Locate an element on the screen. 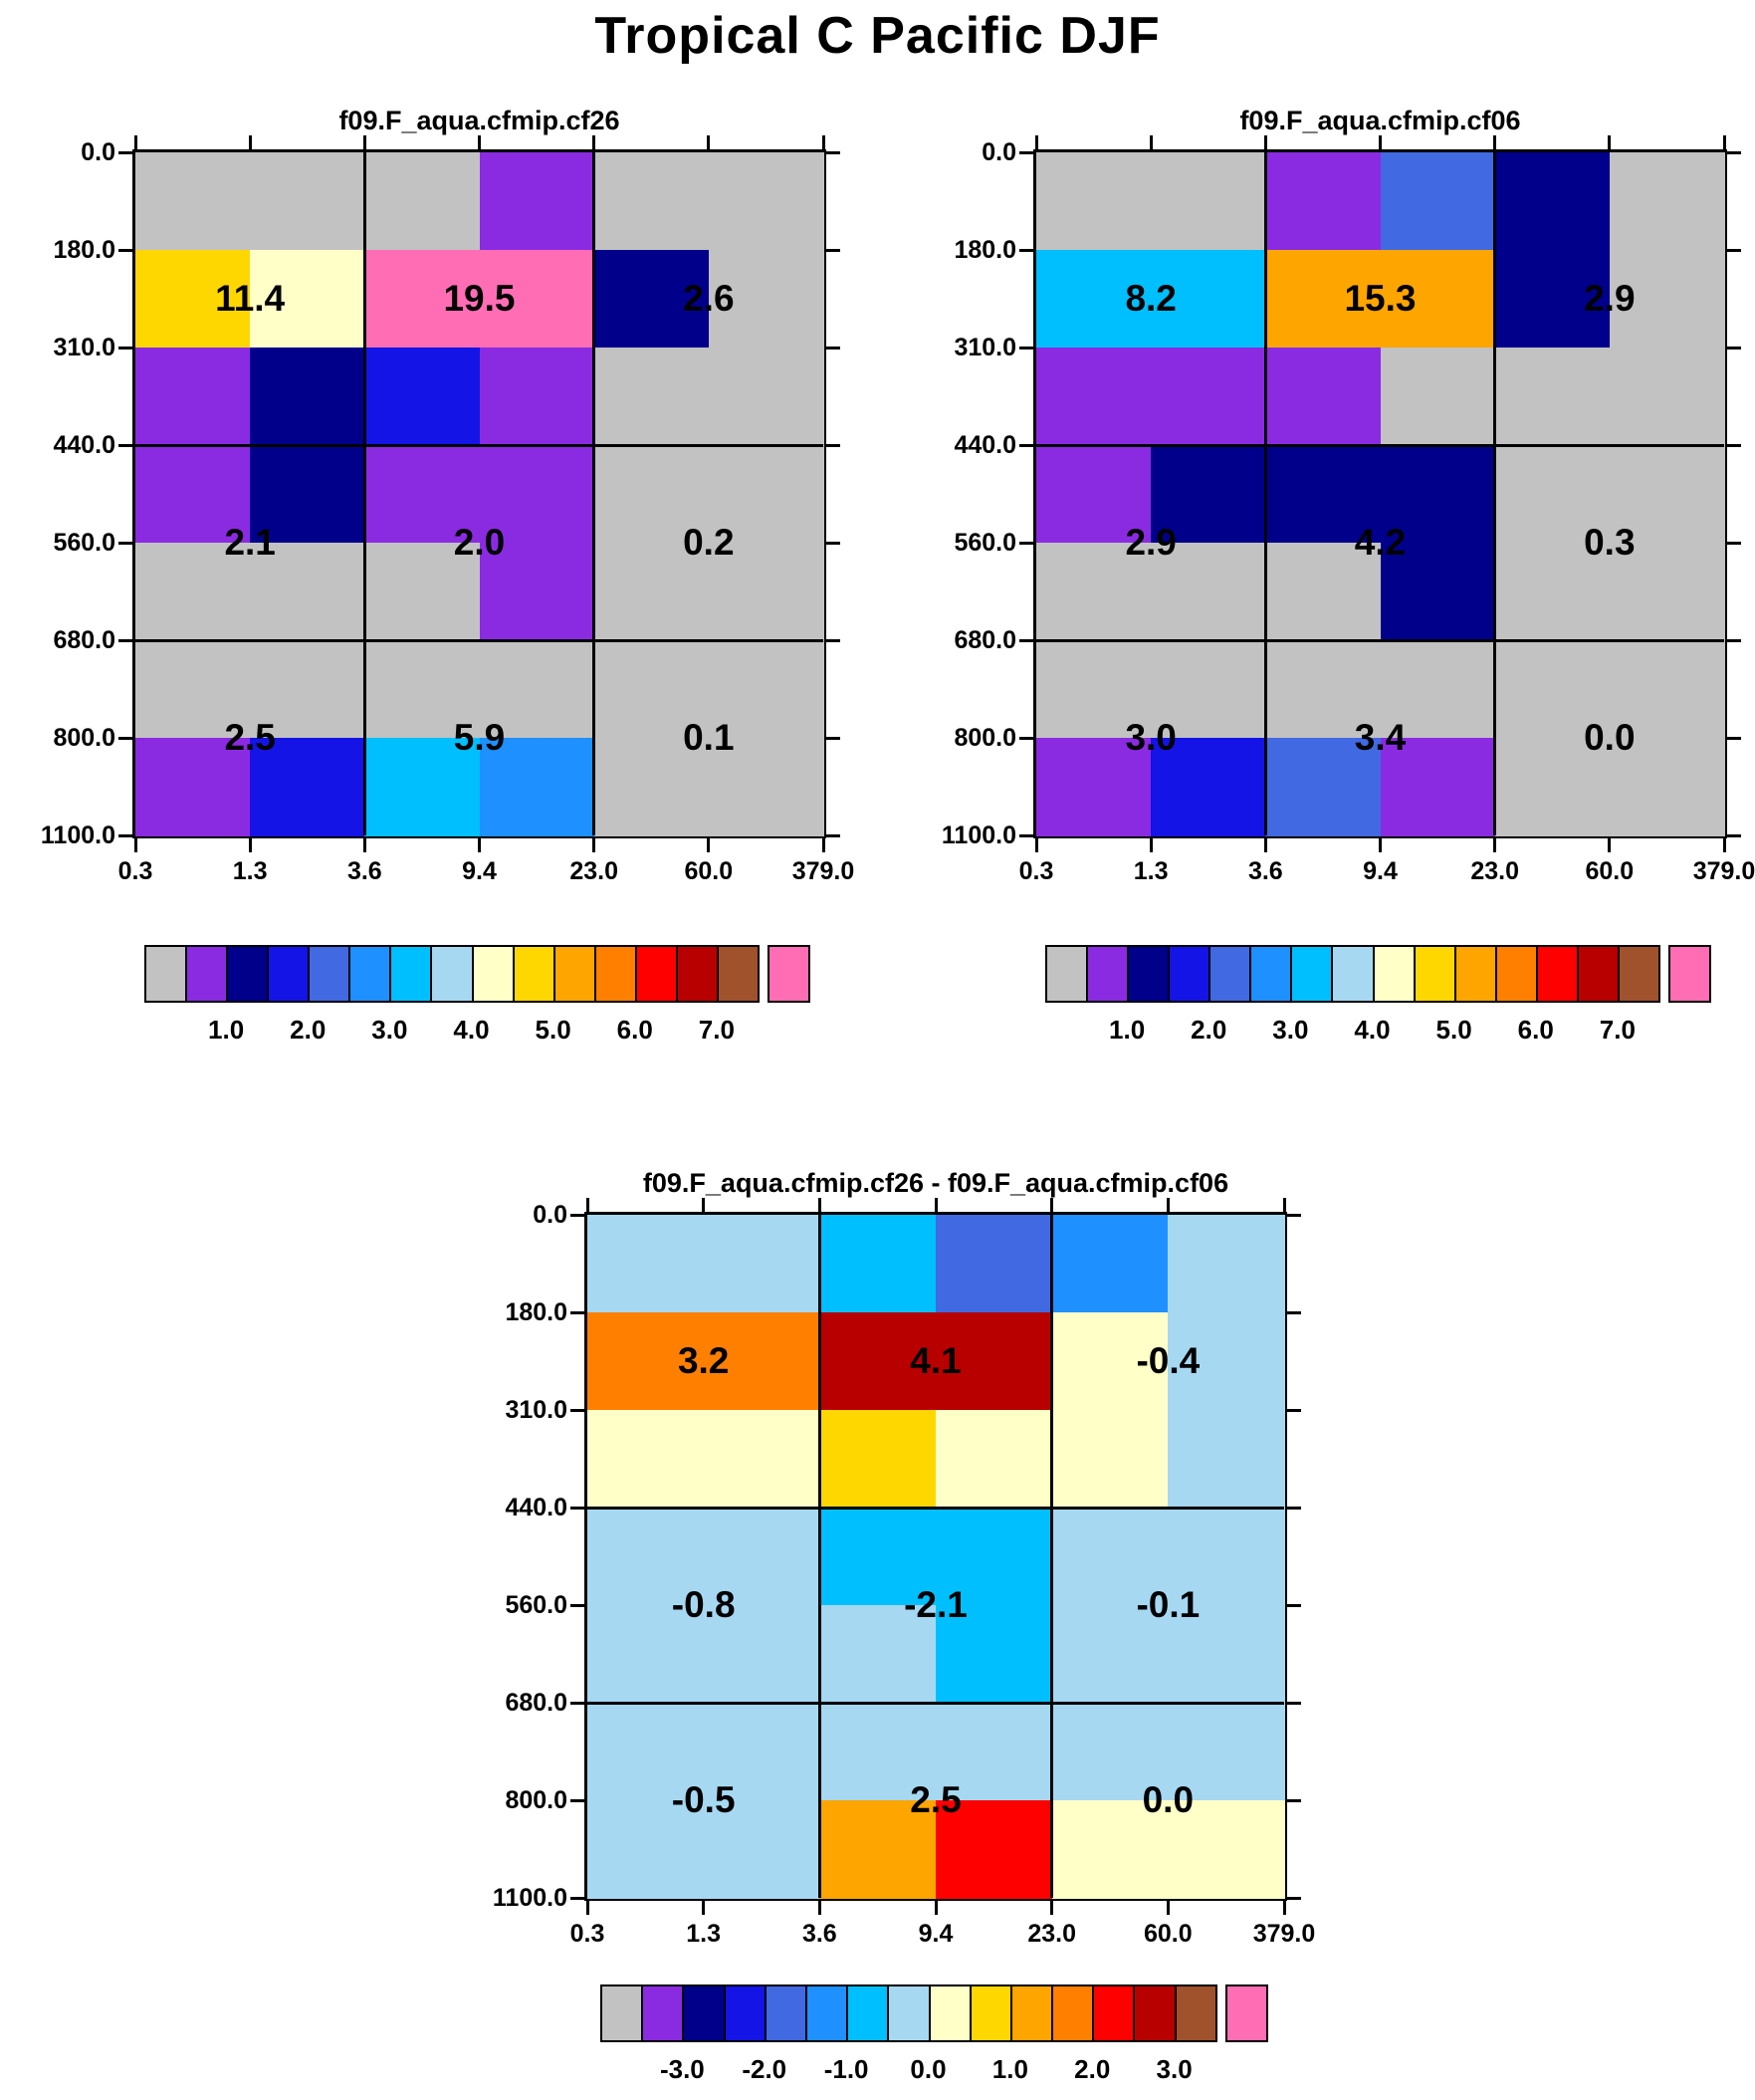 This screenshot has width=1755, height=2100. cell-group-value: 2.5 is located at coordinates (936, 1799).